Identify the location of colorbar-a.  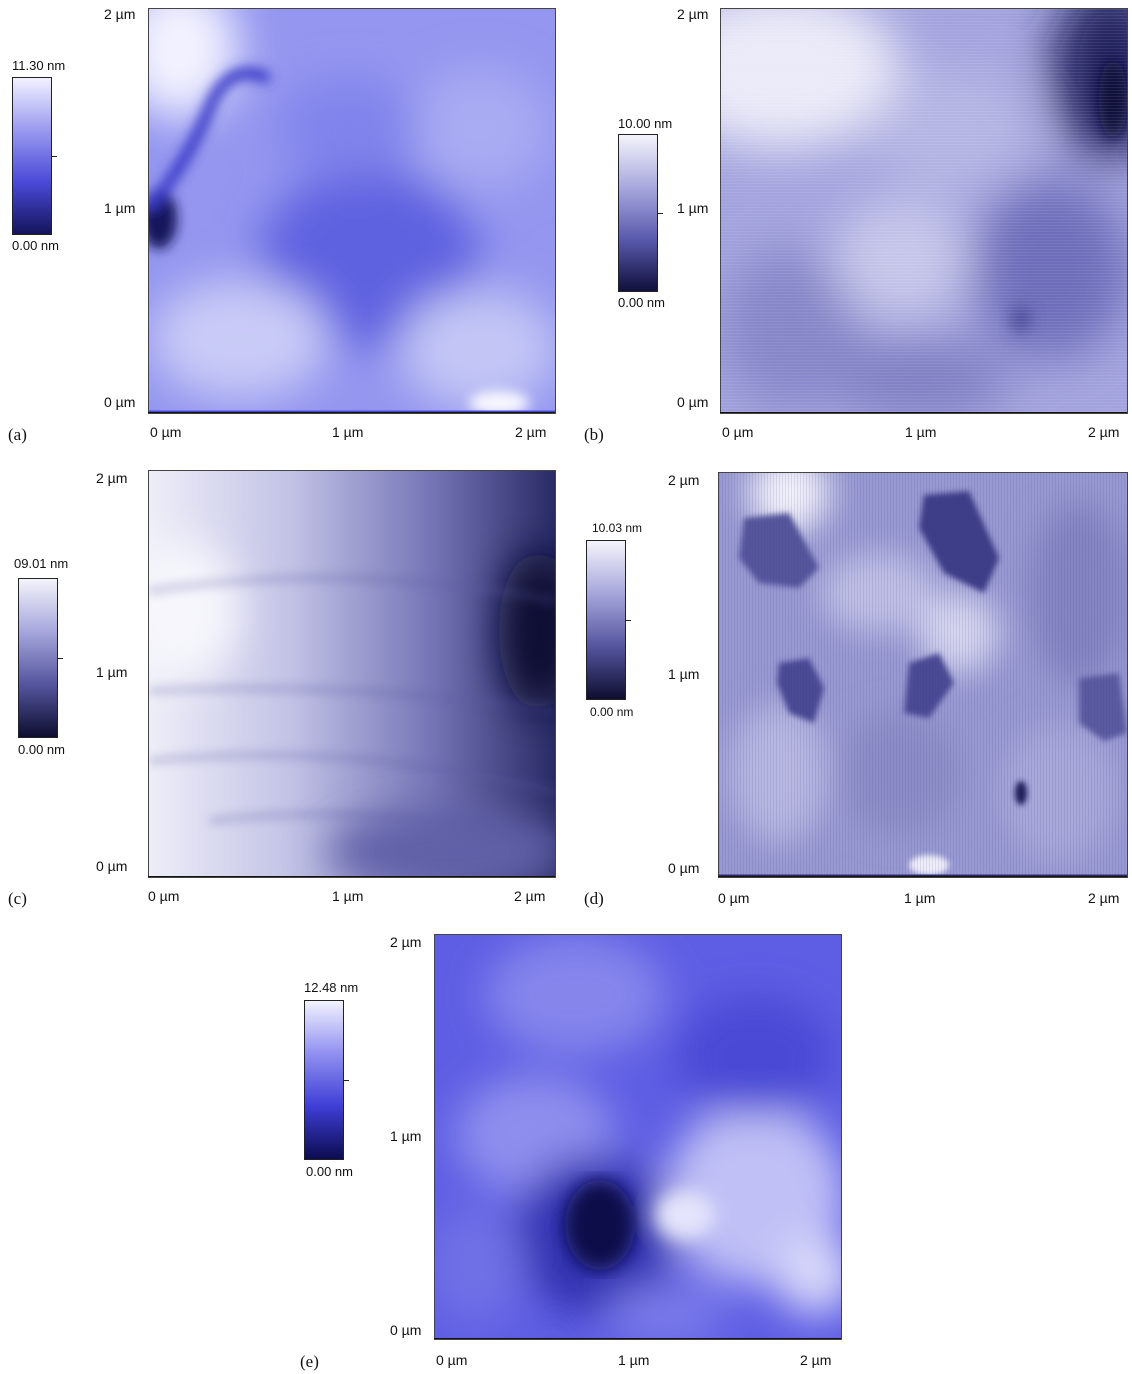
(34, 156).